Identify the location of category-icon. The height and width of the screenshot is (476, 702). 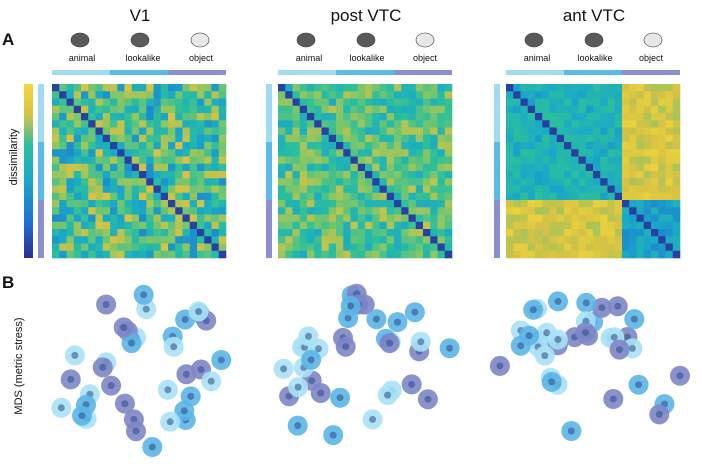
(200, 40).